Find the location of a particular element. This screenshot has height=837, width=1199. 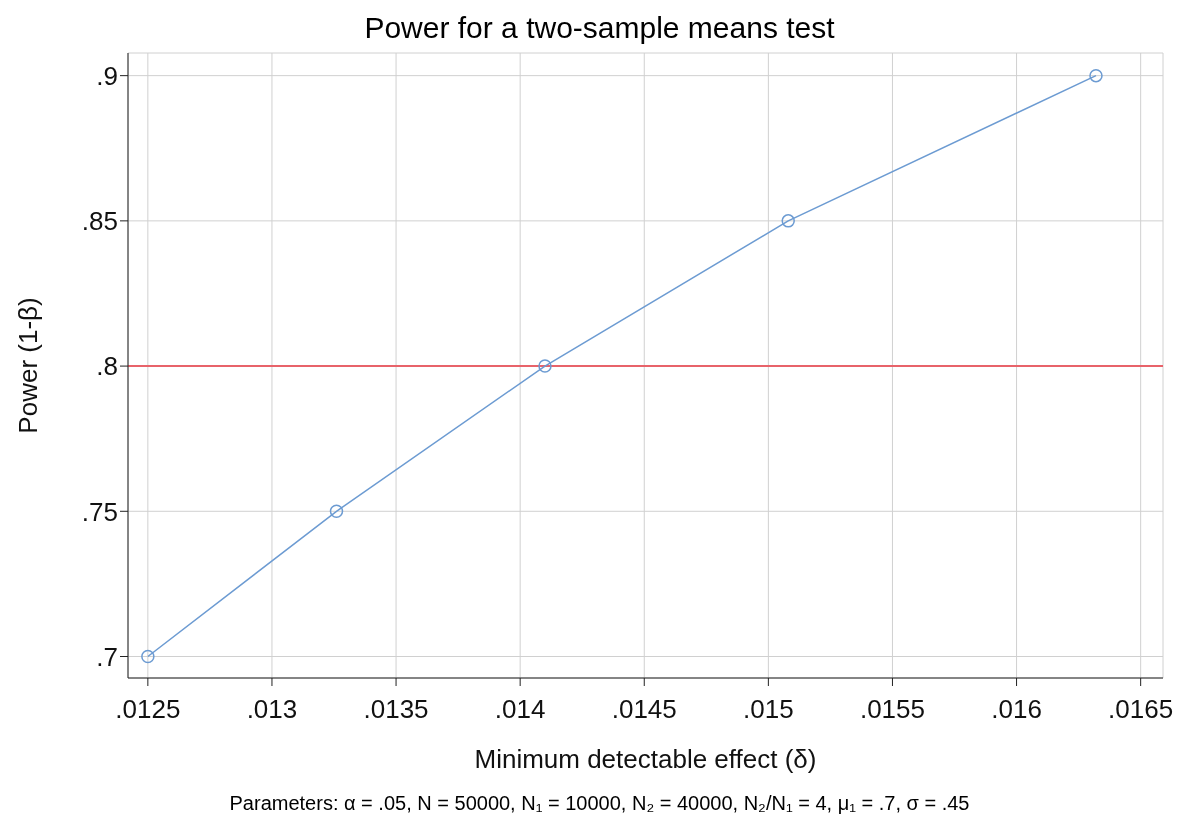

y-tick-label: .7 is located at coordinates (107, 656).